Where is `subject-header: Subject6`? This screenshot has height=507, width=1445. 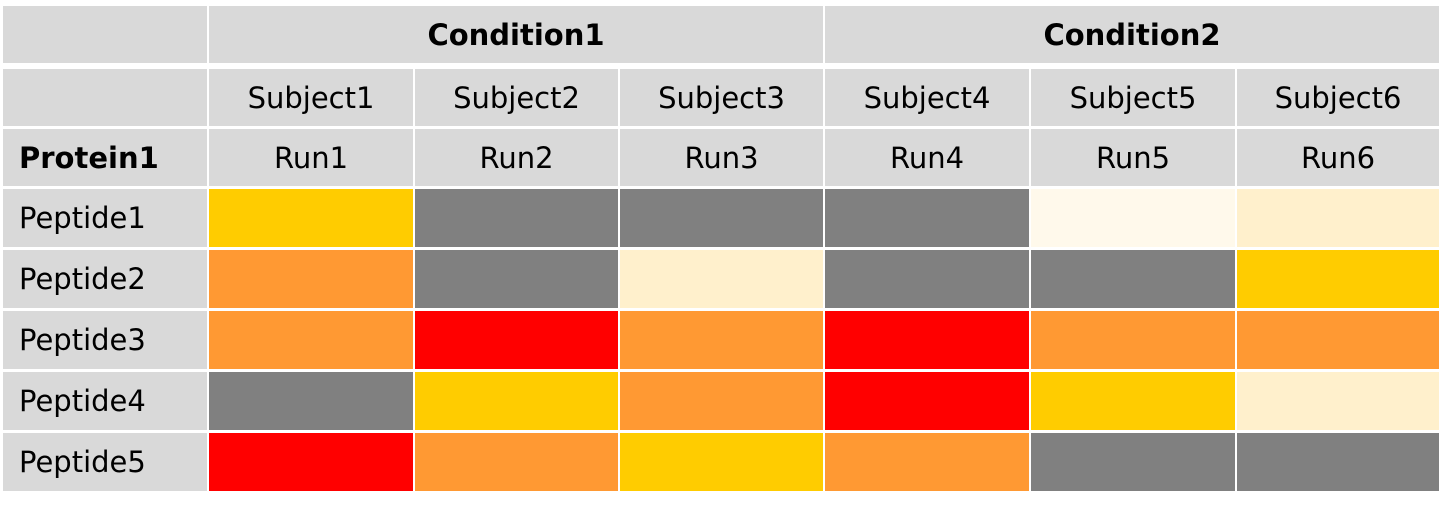 subject-header: Subject6 is located at coordinates (1338, 97).